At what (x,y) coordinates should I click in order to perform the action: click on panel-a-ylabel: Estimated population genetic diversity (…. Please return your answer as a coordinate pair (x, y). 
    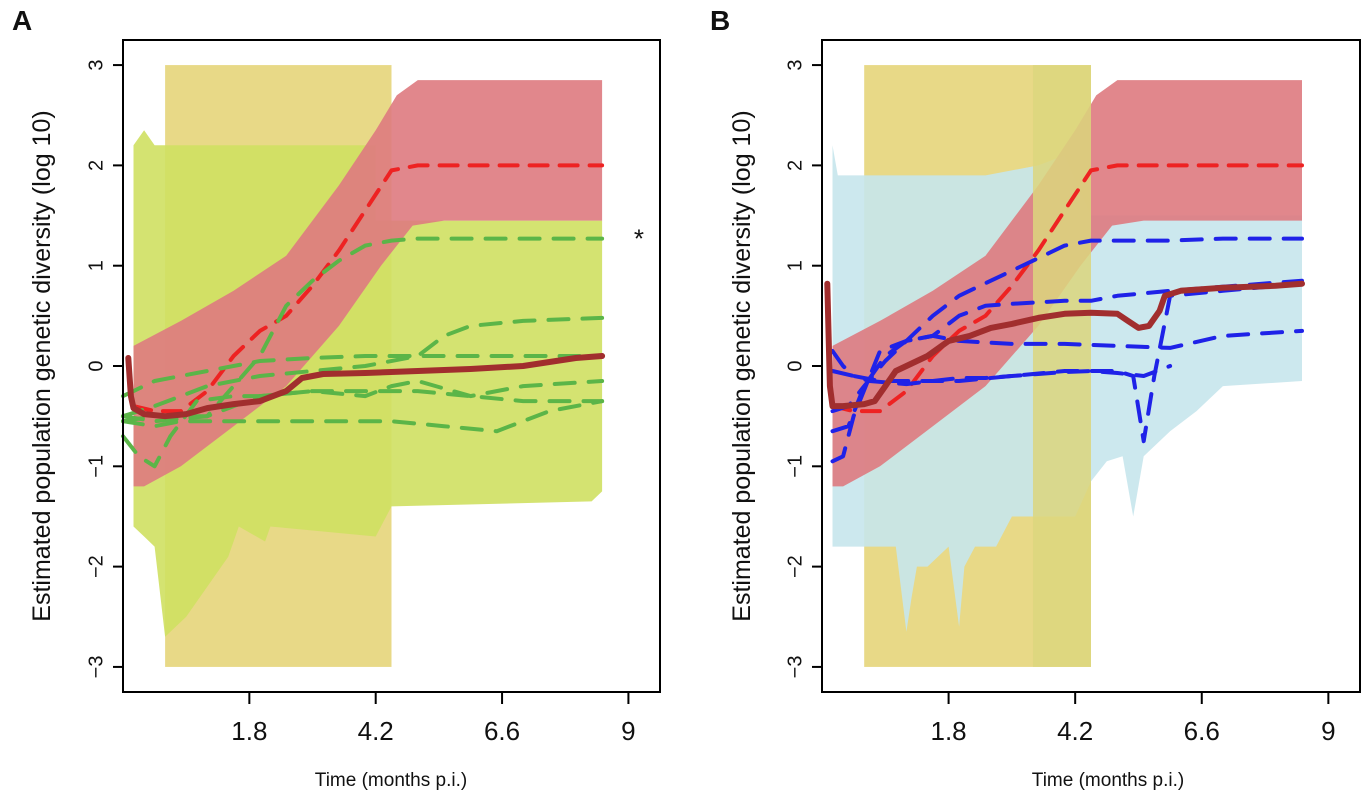
    Looking at the image, I should click on (42, 365).